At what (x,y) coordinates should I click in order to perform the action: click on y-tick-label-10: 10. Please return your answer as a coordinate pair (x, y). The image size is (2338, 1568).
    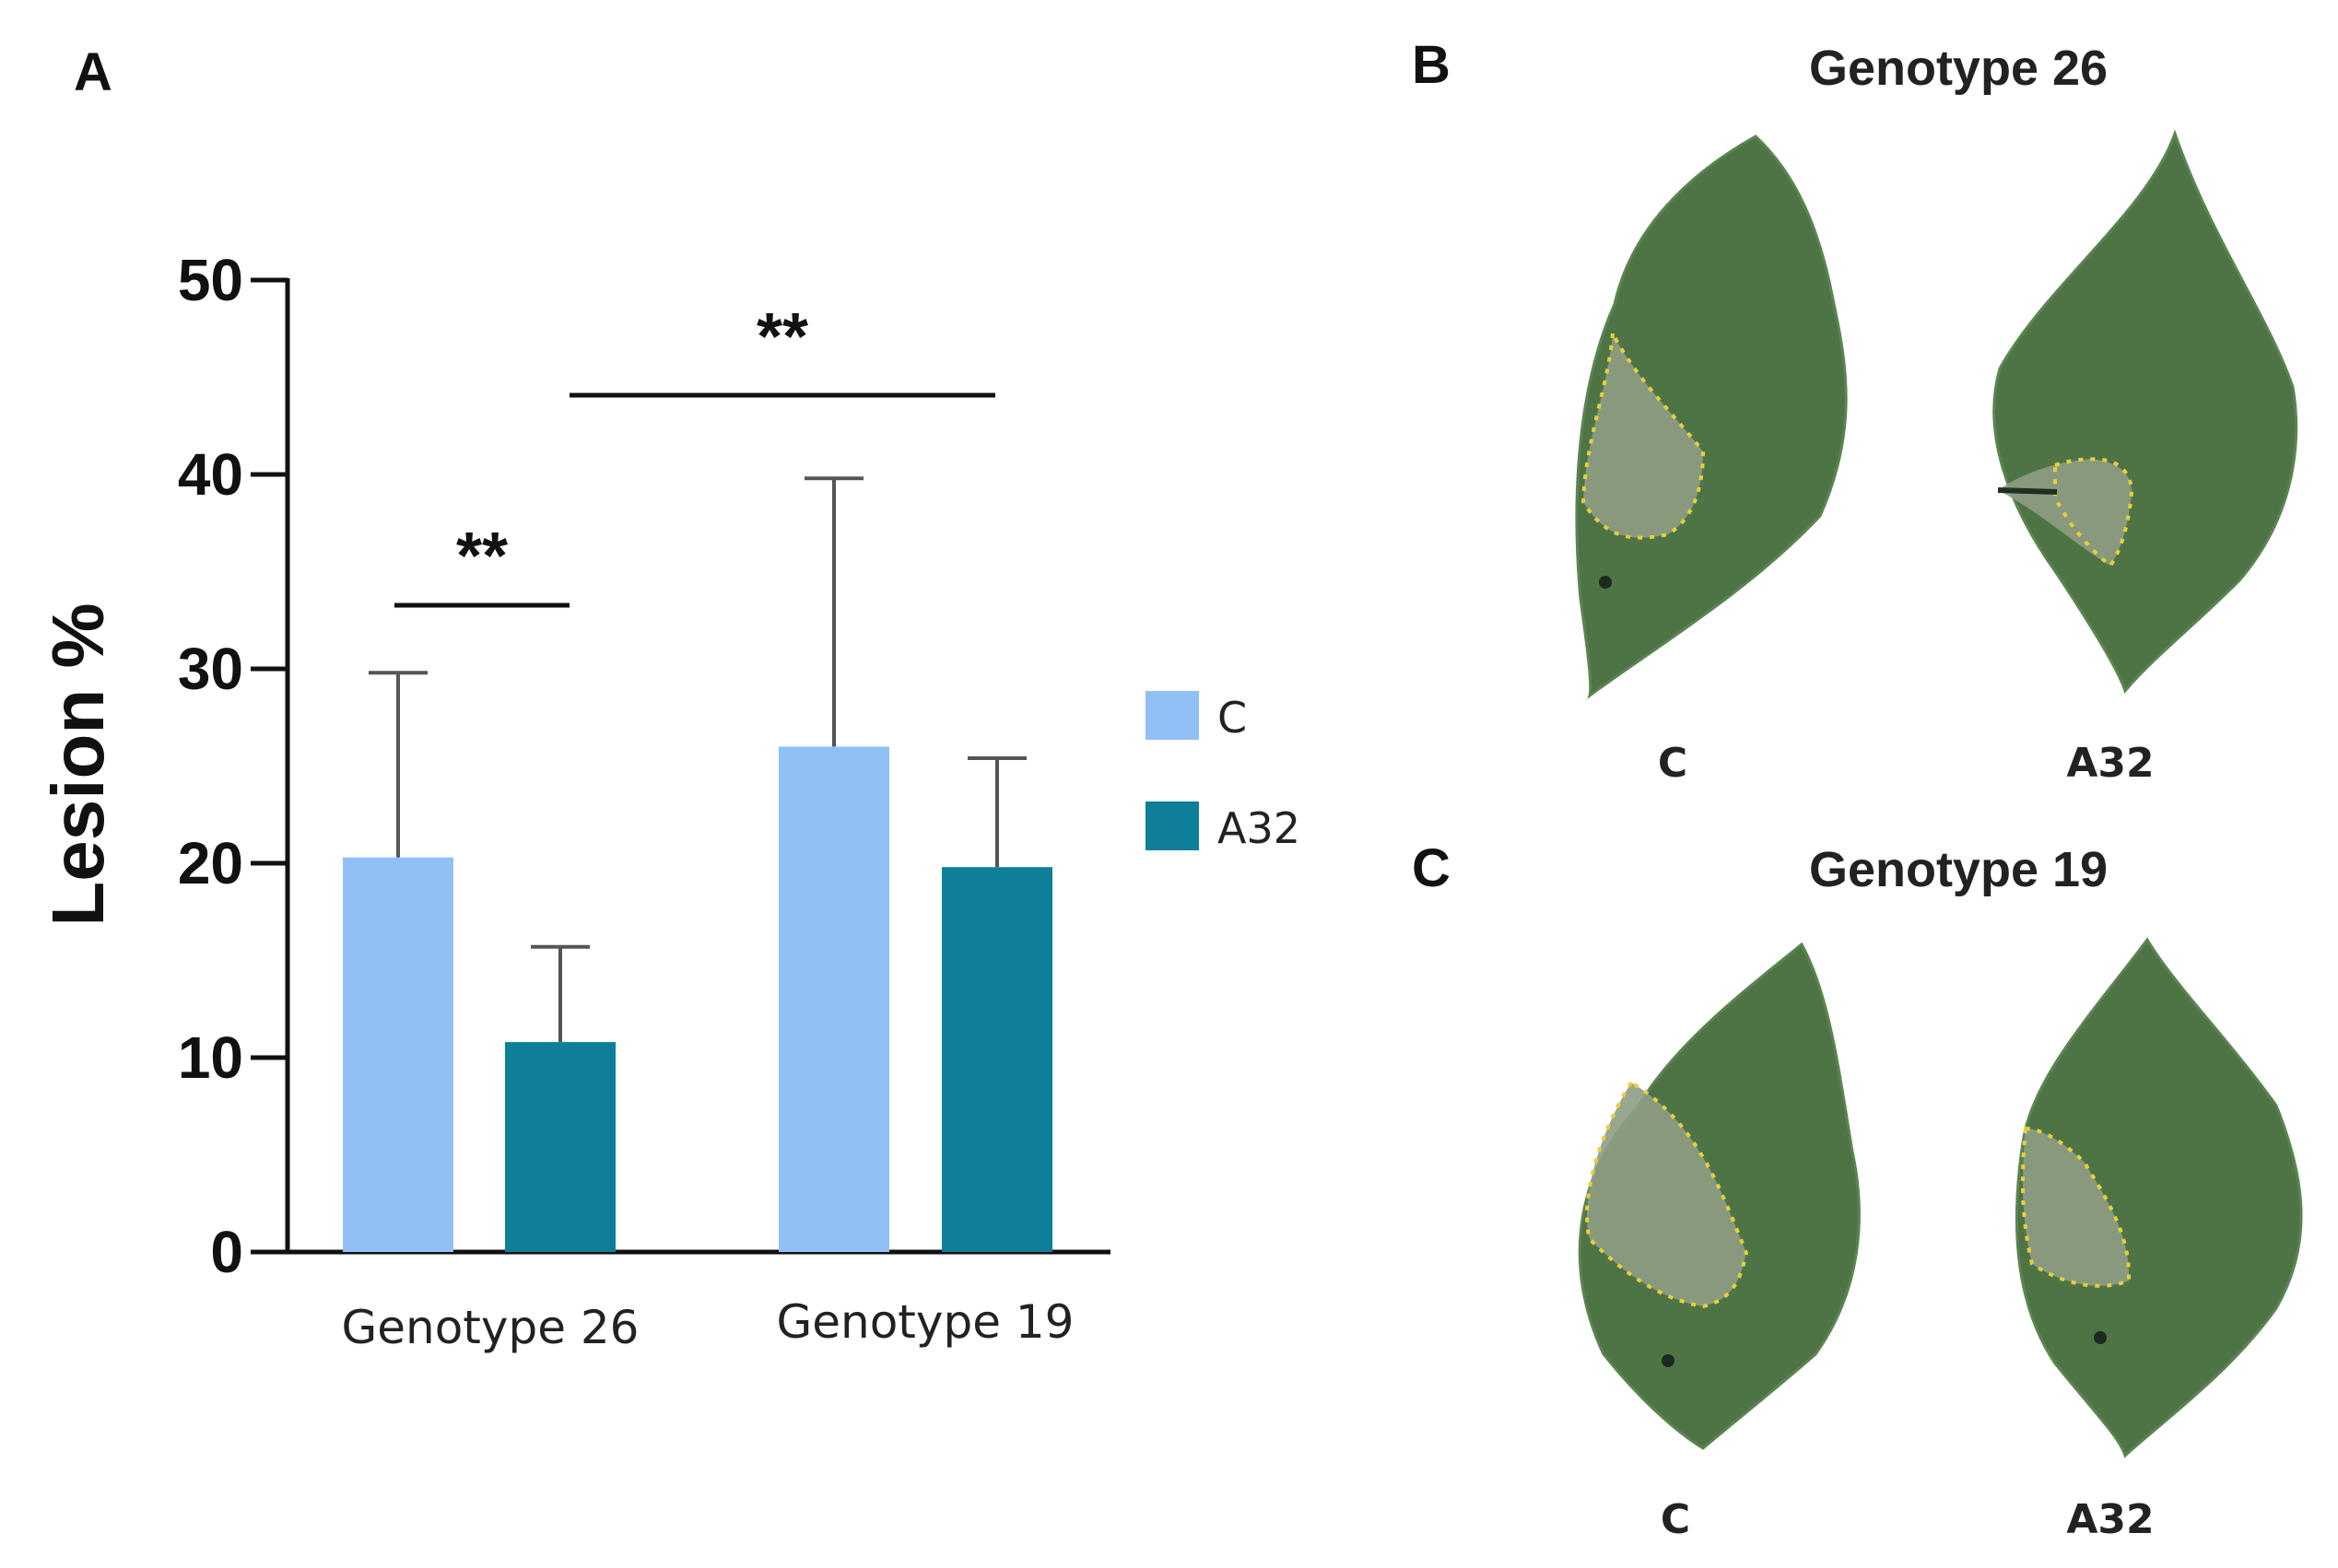
    Looking at the image, I should click on (210, 1057).